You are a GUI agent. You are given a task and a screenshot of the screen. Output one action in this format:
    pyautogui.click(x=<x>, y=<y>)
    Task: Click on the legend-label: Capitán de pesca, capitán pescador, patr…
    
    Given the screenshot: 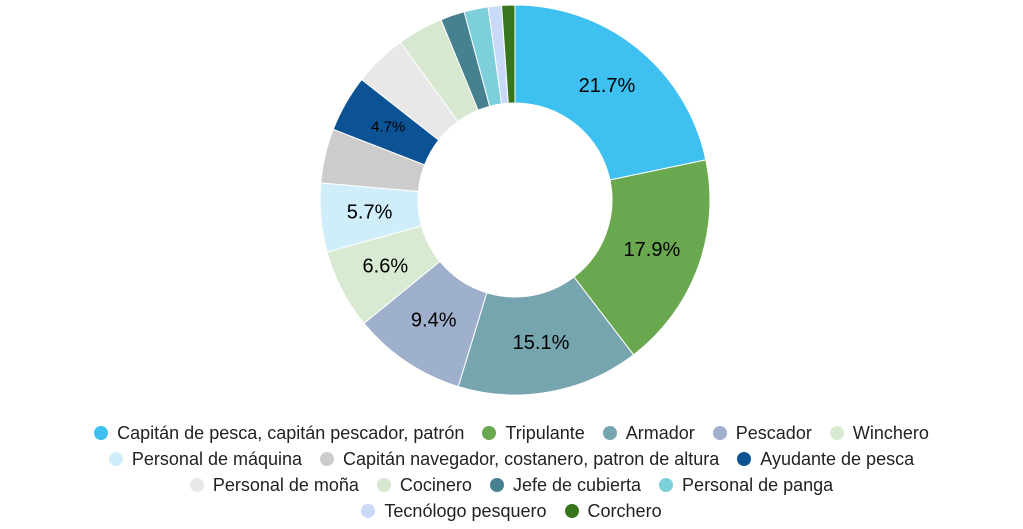 What is the action you would take?
    pyautogui.click(x=291, y=432)
    